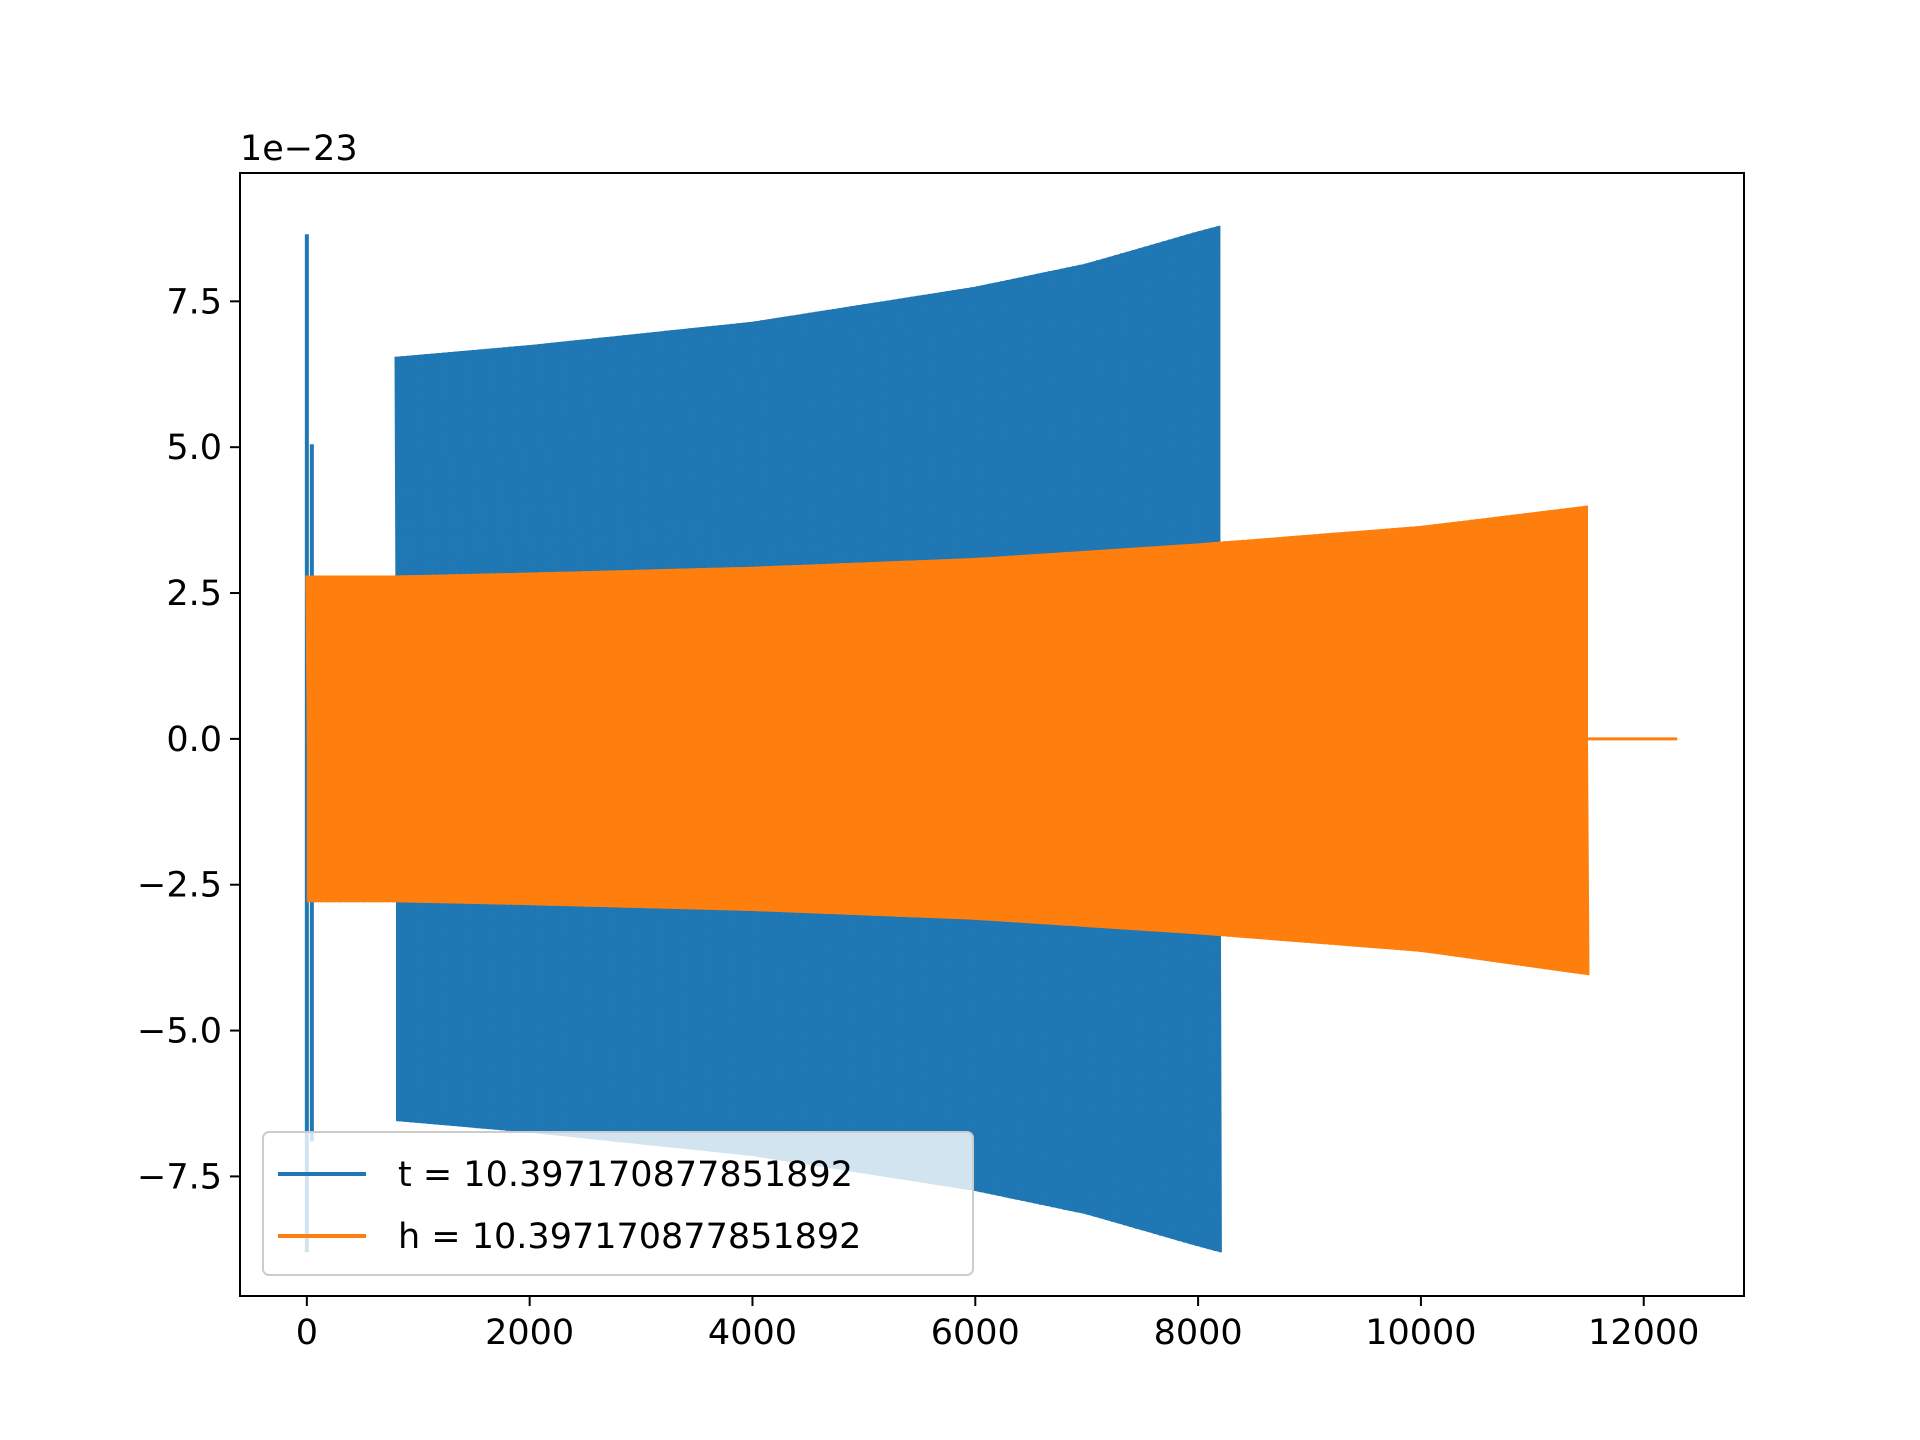 This screenshot has height=1440, width=1920. Describe the element at coordinates (1643, 1333) in the screenshot. I see `x-tick-label-6: 12000` at that location.